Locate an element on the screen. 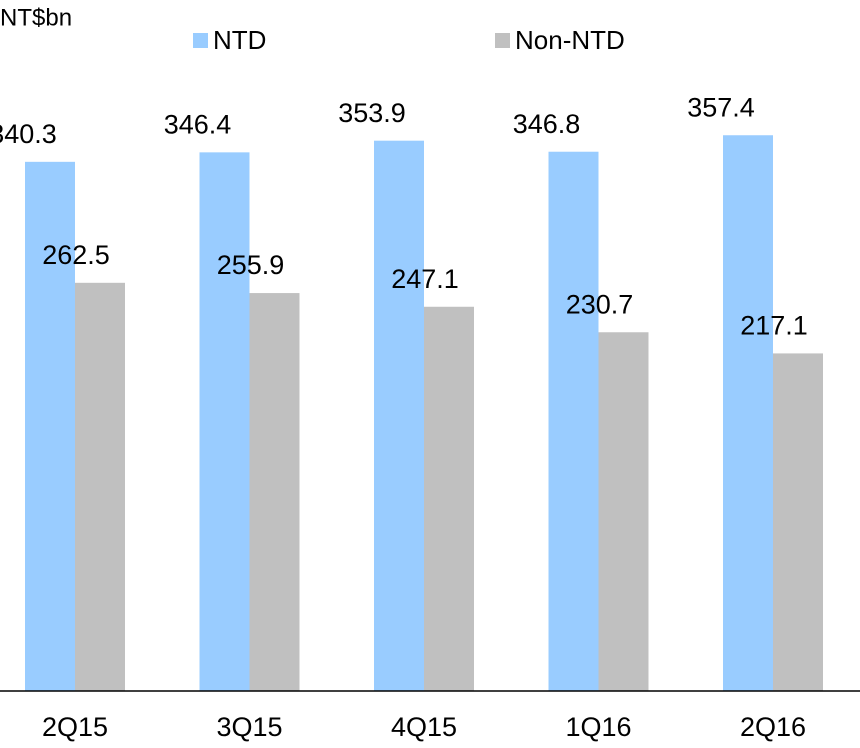  x-tick-label: 2Q16 is located at coordinates (773, 727).